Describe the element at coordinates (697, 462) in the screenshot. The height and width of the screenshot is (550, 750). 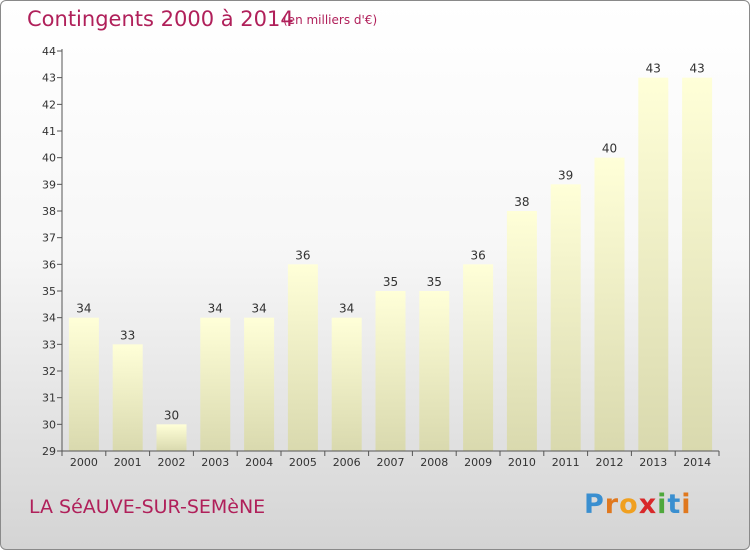
I see `x-tick-label-2014: 2014` at that location.